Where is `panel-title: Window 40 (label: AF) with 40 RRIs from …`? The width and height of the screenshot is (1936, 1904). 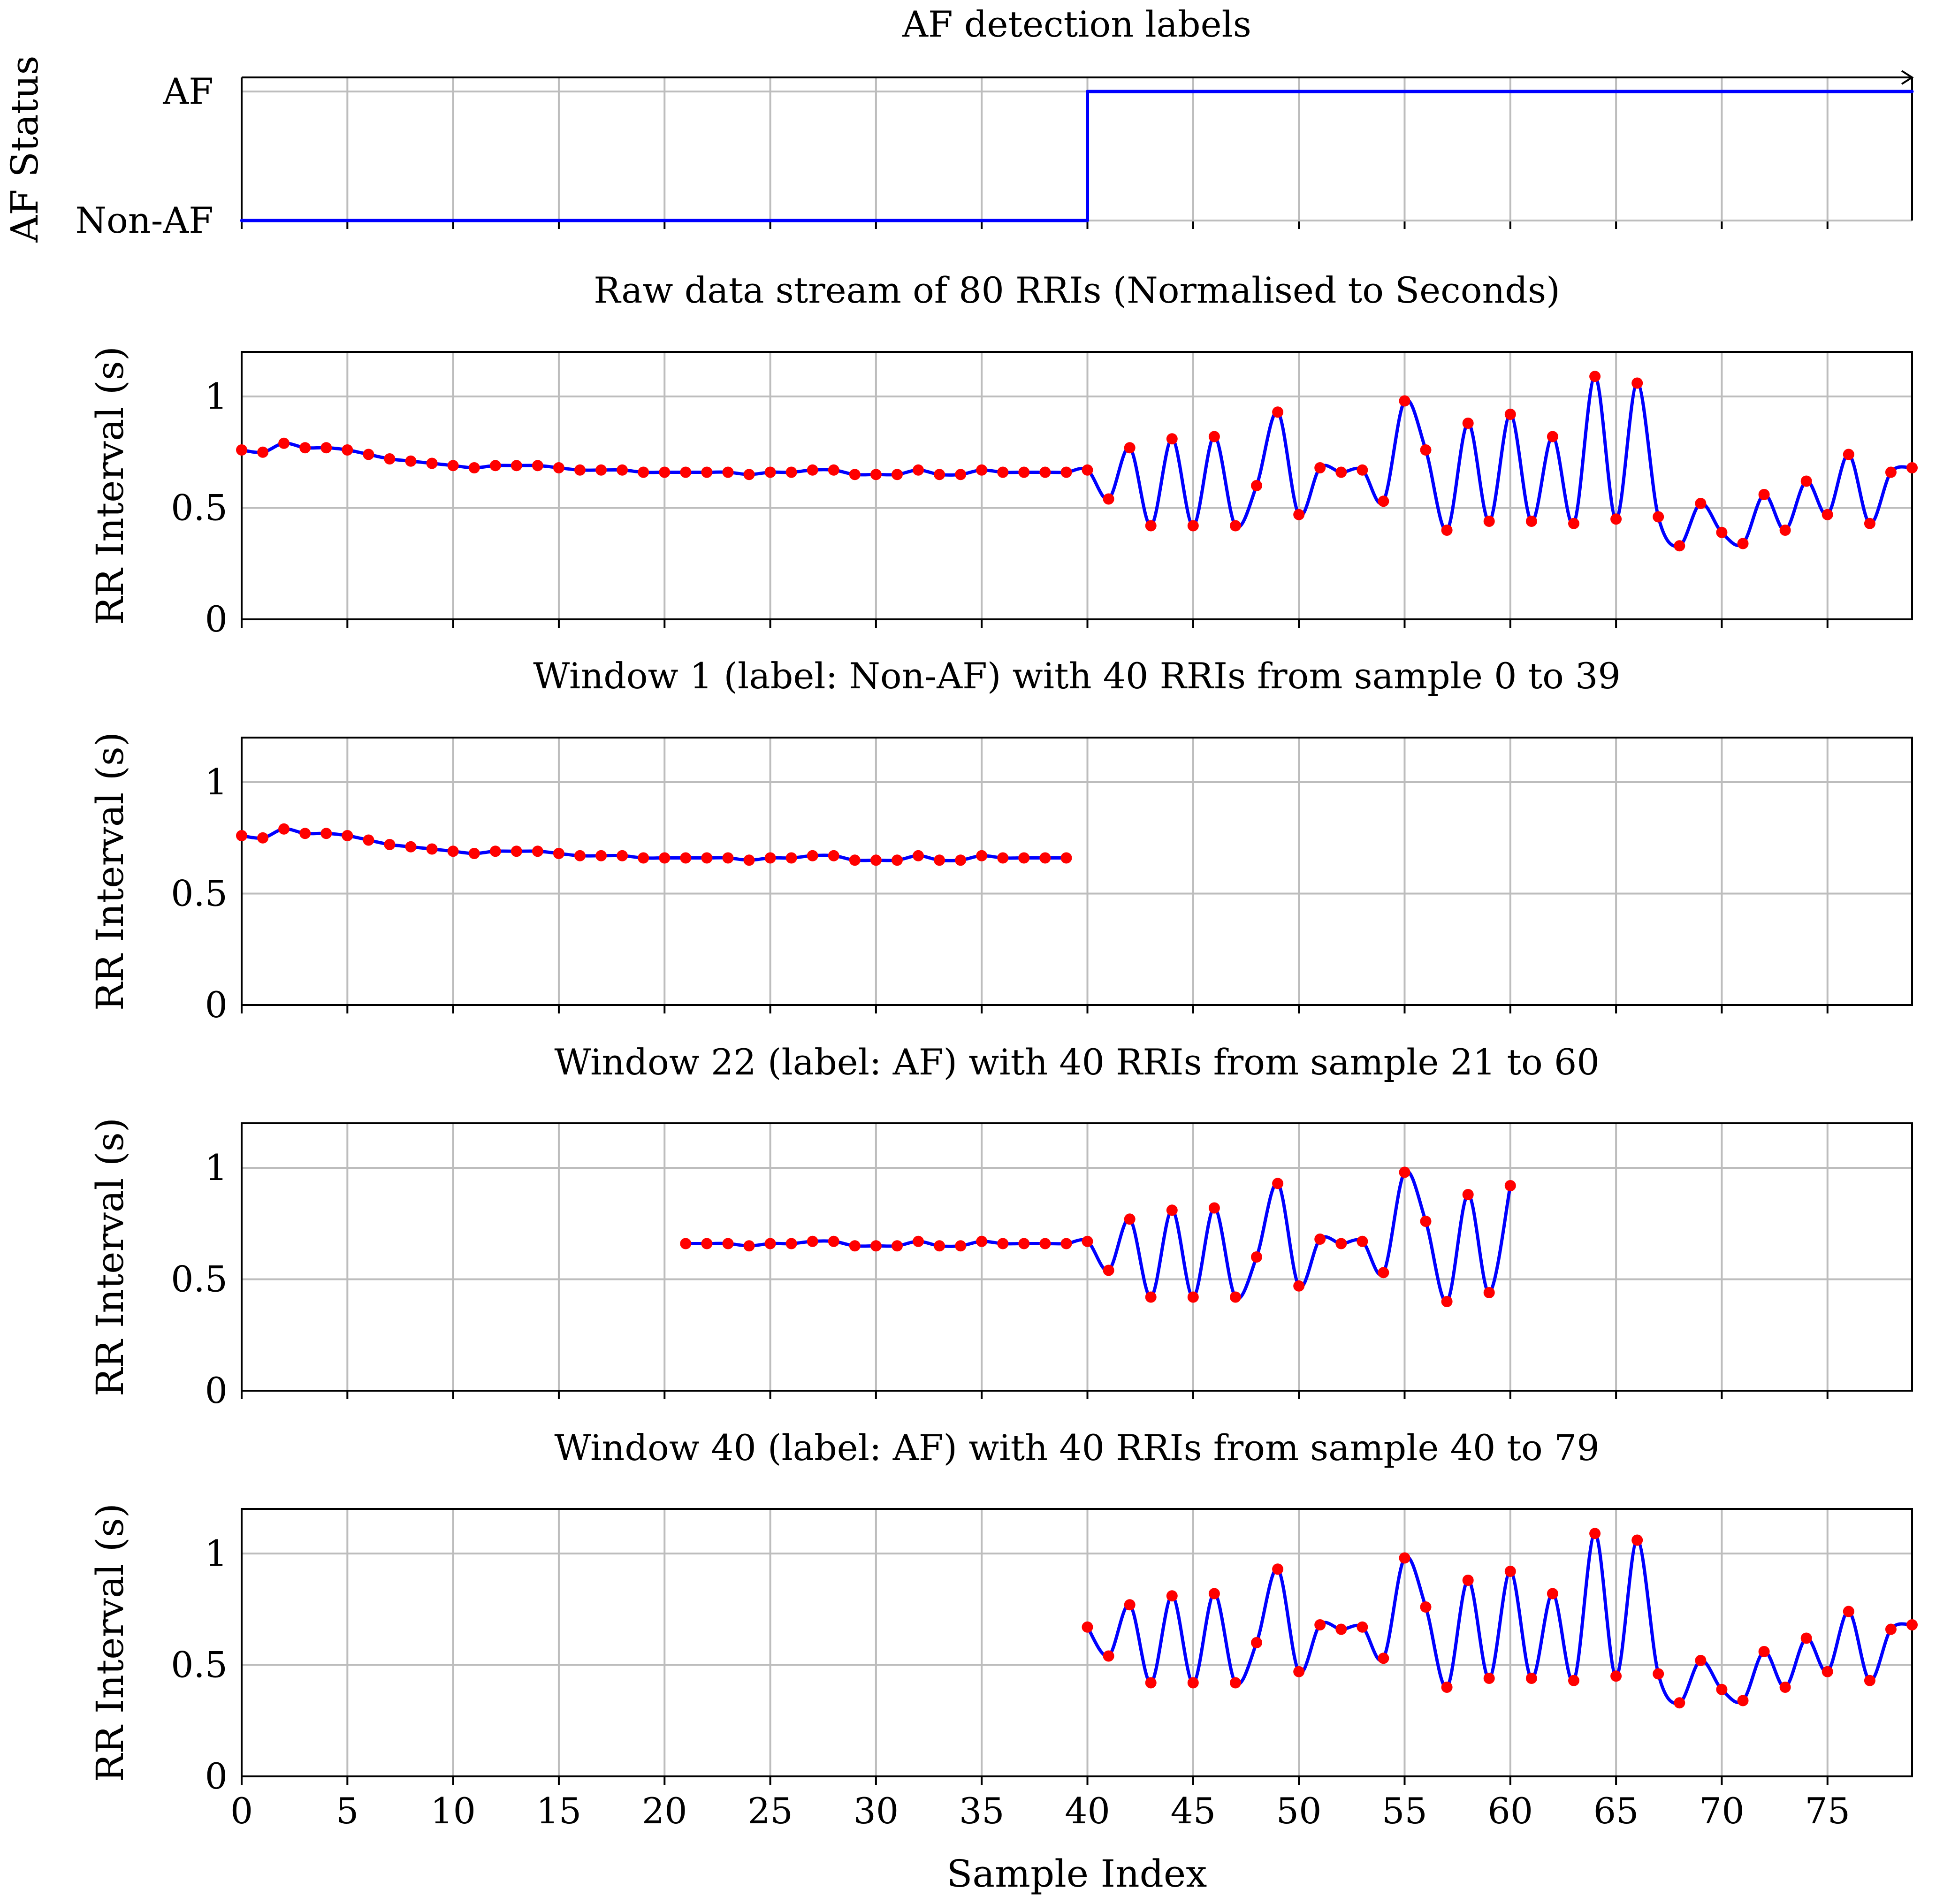 panel-title: Window 40 (label: AF) with 40 RRIs from … is located at coordinates (1076, 1448).